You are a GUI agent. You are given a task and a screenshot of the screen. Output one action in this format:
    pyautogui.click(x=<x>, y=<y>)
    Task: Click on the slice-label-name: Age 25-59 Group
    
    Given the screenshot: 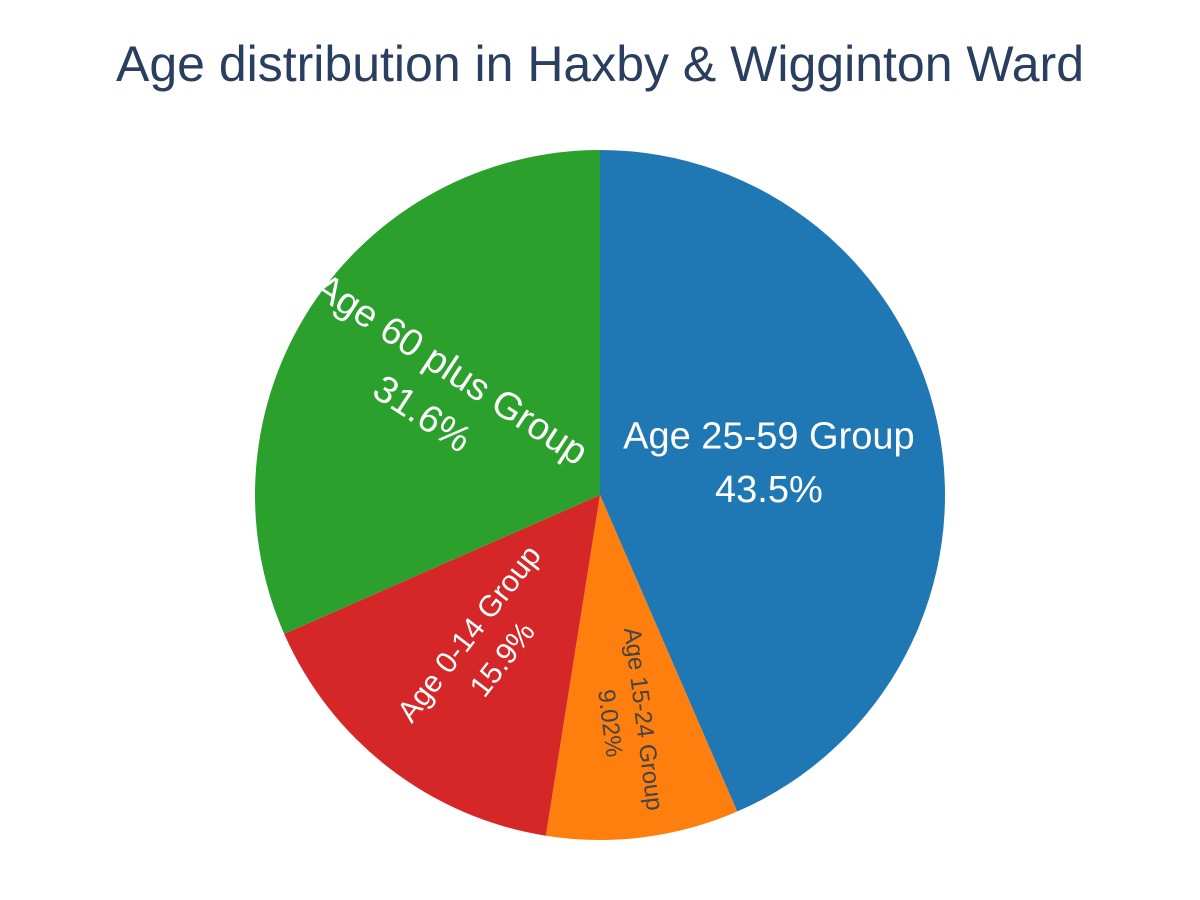 What is the action you would take?
    pyautogui.click(x=769, y=437)
    